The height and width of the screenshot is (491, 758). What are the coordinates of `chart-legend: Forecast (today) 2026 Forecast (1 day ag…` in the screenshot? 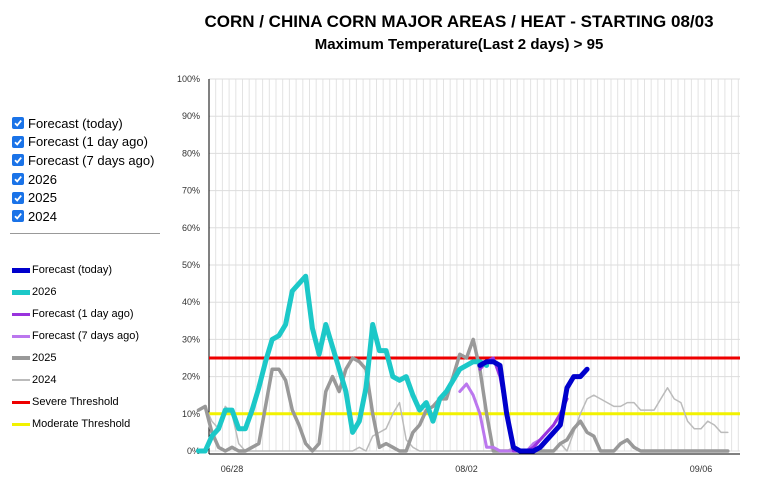 It's located at (87, 347).